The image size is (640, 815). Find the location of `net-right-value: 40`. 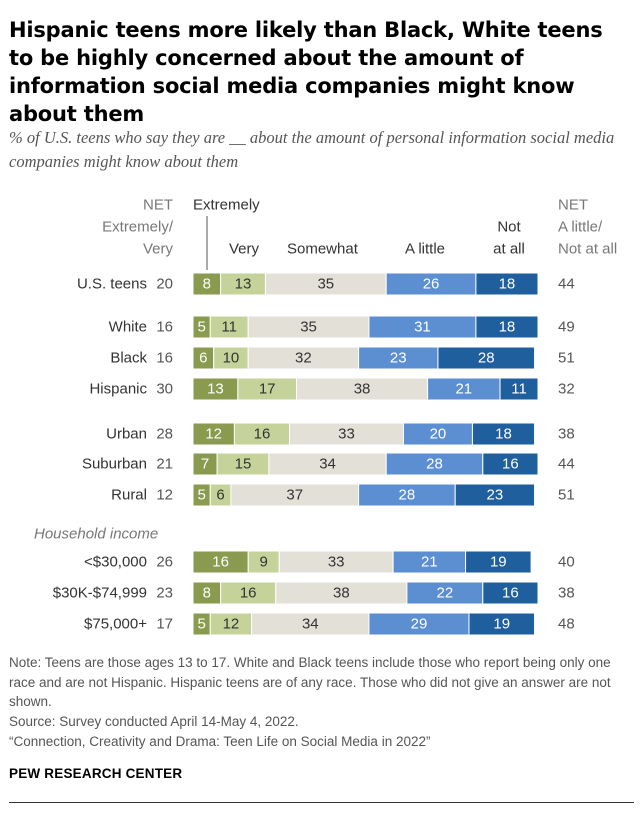

net-right-value: 40 is located at coordinates (566, 562).